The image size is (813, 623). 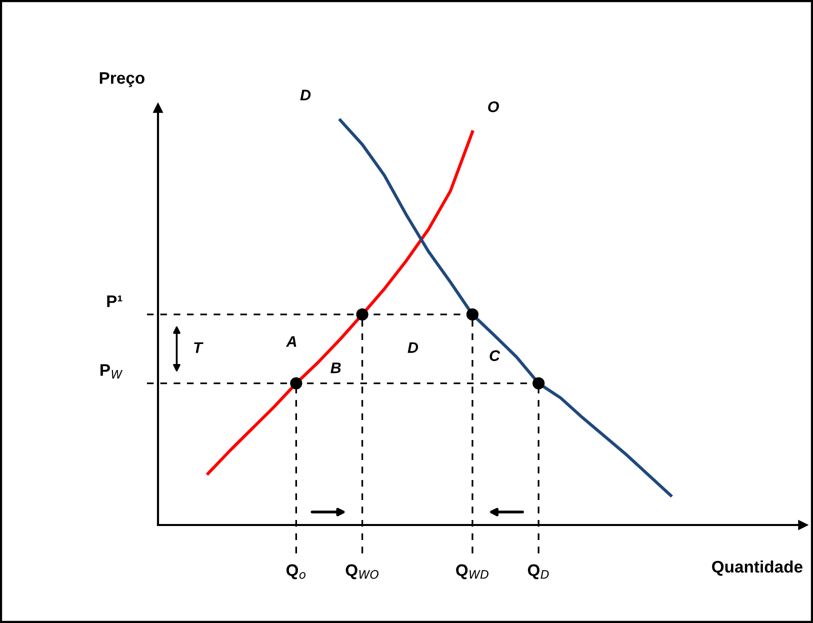 What do you see at coordinates (538, 572) in the screenshot?
I see `x-tick-label: Q$_{D}$` at bounding box center [538, 572].